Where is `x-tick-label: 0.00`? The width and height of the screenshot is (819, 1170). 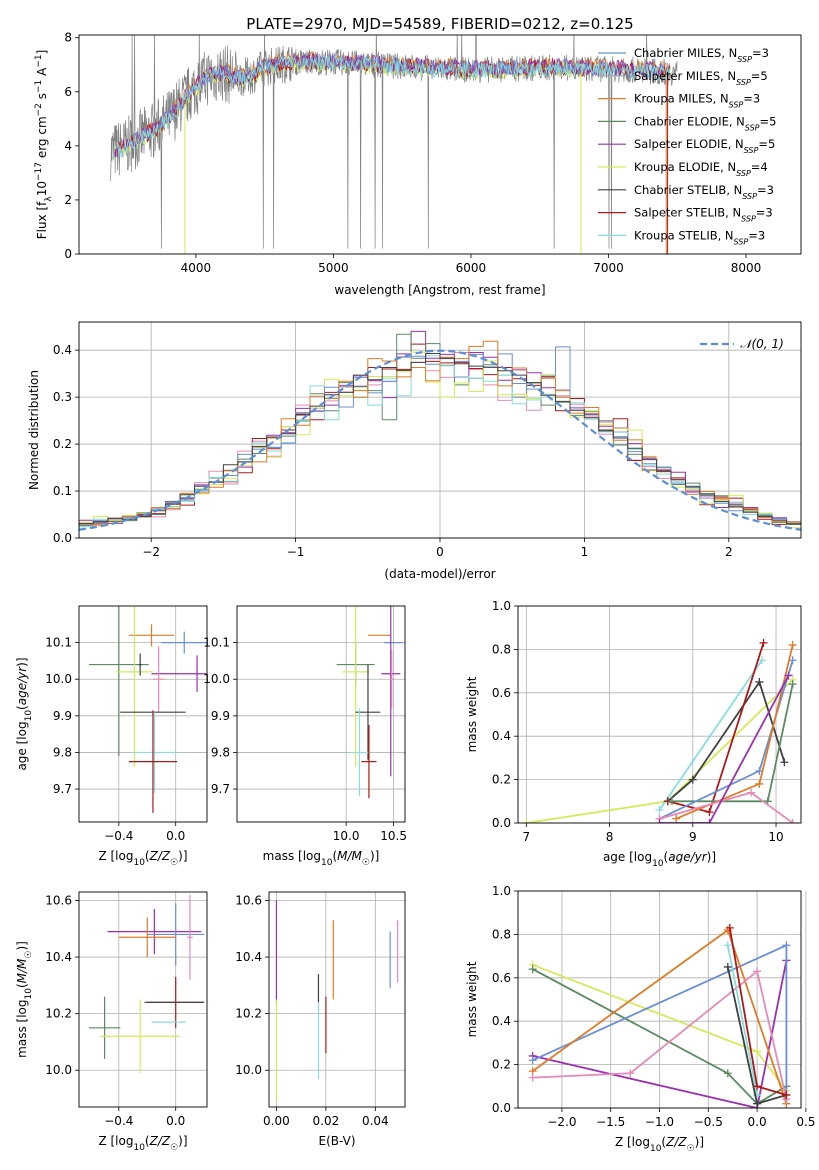 x-tick-label: 0.00 is located at coordinates (276, 1121).